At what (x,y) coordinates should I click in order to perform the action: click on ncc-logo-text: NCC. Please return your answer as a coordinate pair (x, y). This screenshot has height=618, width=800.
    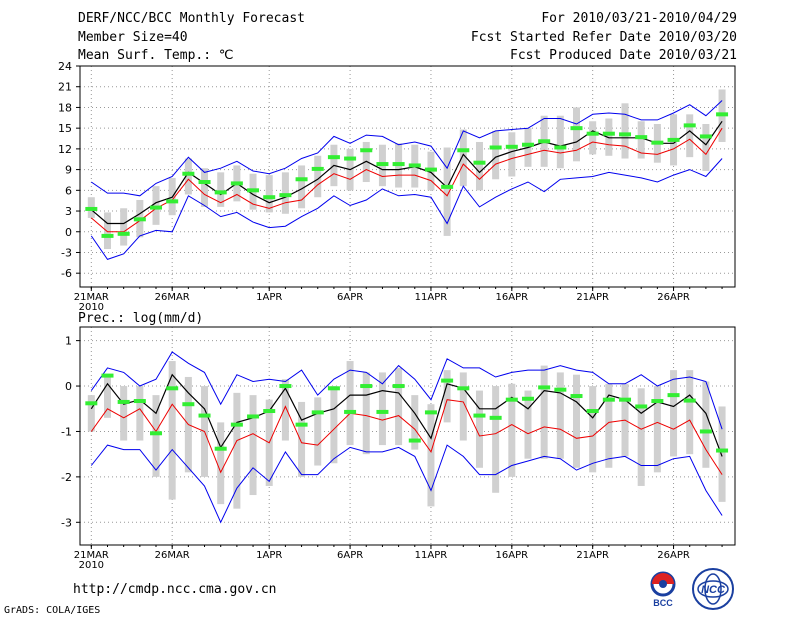
    Looking at the image, I should click on (713, 590).